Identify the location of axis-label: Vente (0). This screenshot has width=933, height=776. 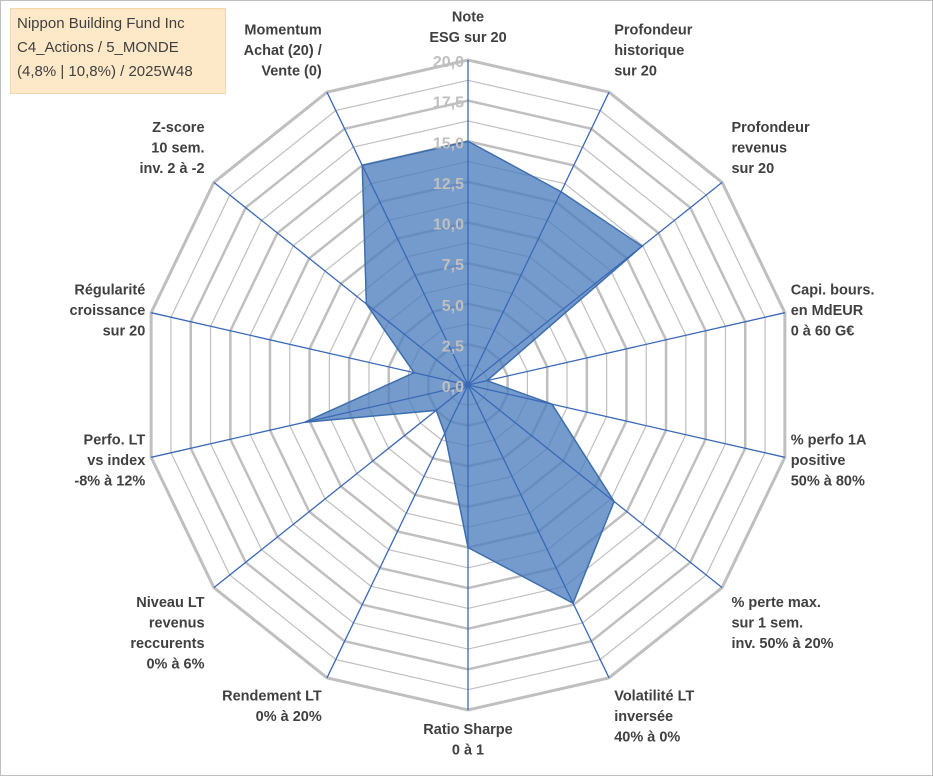
(291, 71).